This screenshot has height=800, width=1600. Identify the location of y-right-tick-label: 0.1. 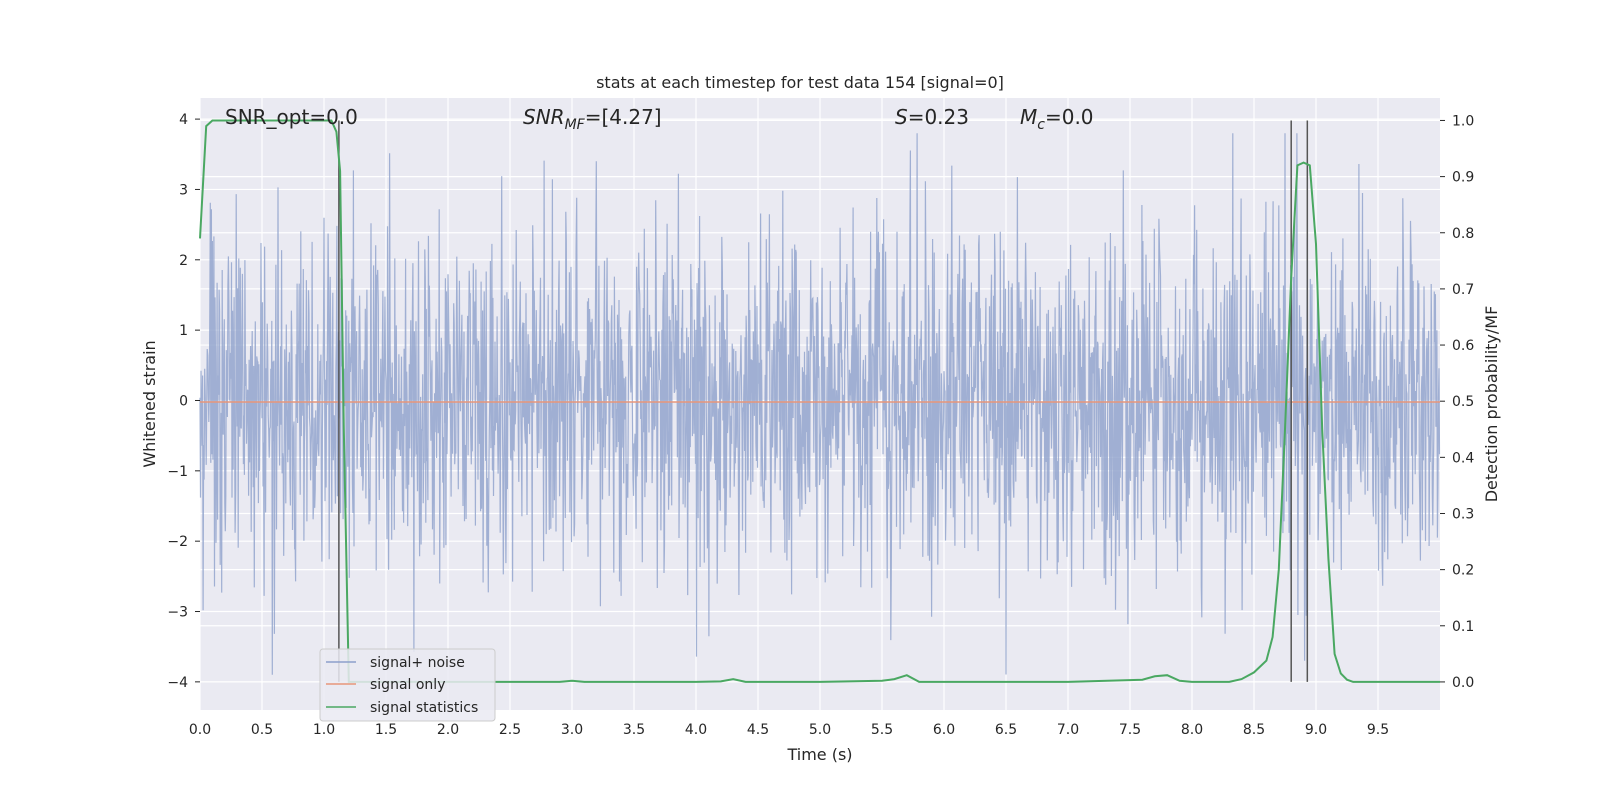
(1463, 627).